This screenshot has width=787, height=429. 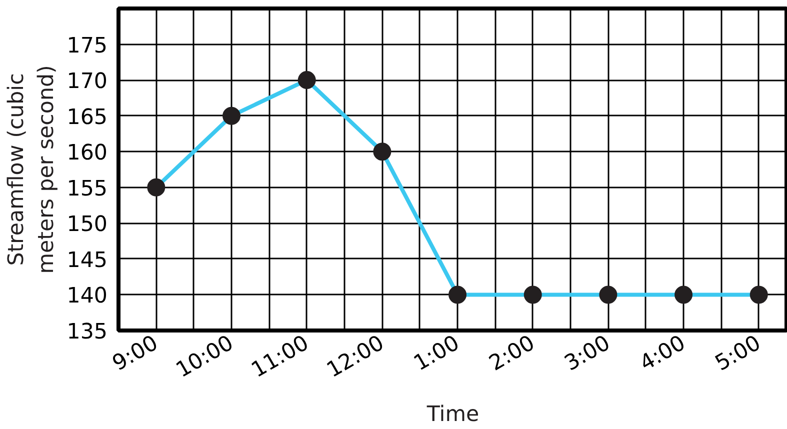 What do you see at coordinates (87, 332) in the screenshot?
I see `y-tick-label: 135` at bounding box center [87, 332].